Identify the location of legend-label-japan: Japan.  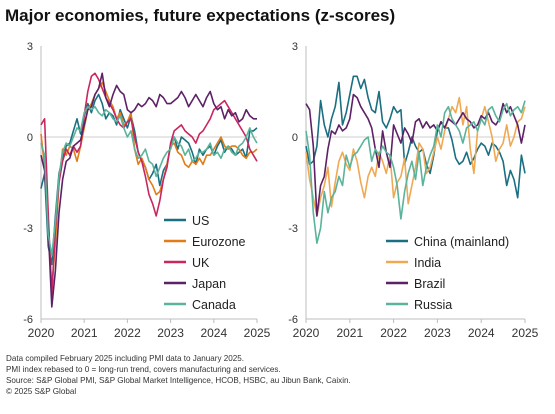
(209, 284).